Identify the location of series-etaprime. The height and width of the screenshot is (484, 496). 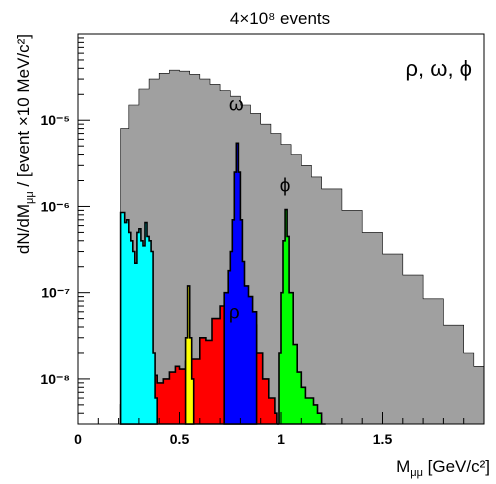
(189, 355).